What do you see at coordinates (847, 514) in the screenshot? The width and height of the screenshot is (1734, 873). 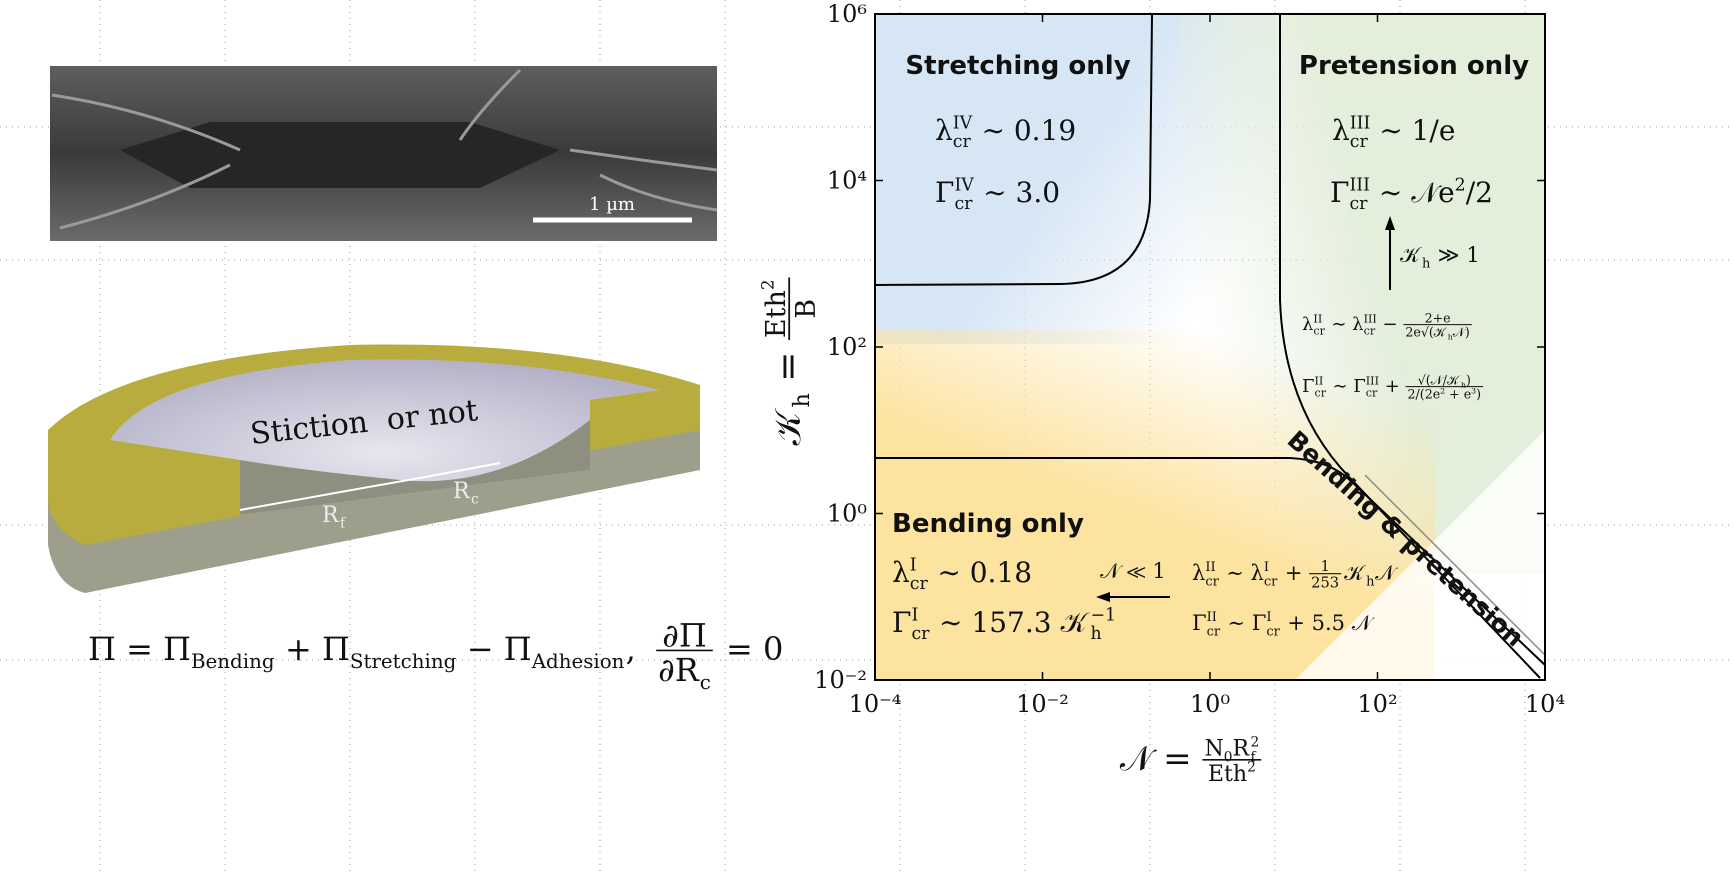 I see `y-tick-label: 10⁰` at bounding box center [847, 514].